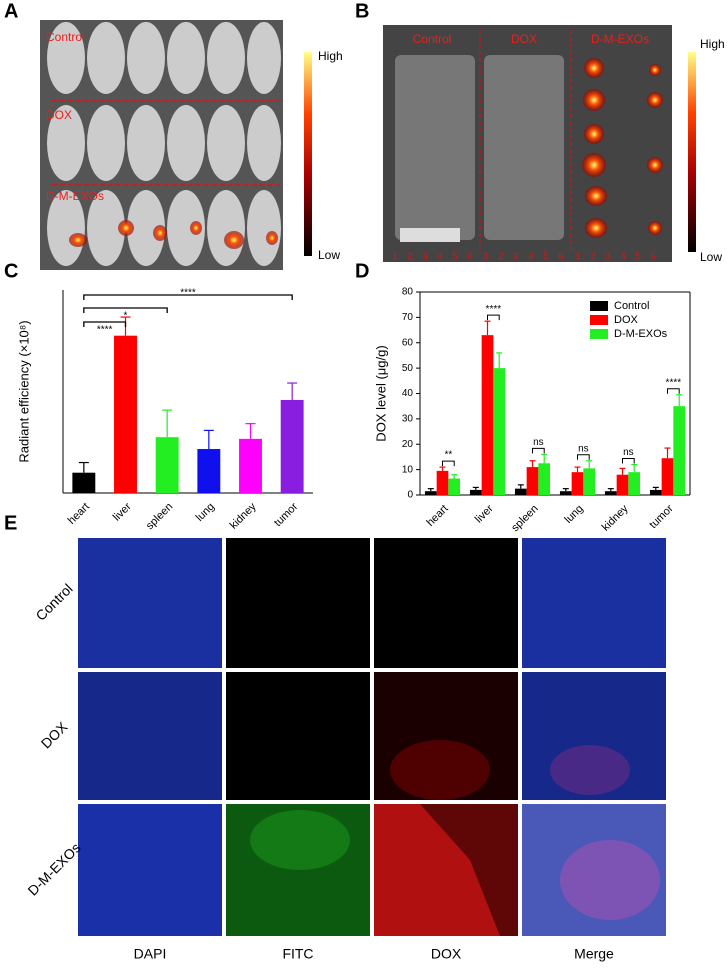 The image size is (728, 971). What do you see at coordinates (446, 954) in the screenshot?
I see `column-label: DOX` at bounding box center [446, 954].